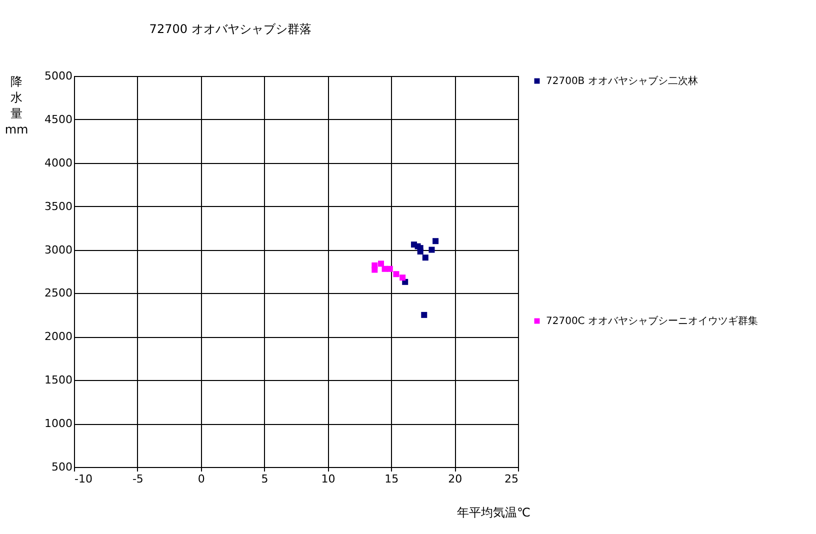 This screenshot has height=534, width=816. What do you see at coordinates (58, 76) in the screenshot?
I see `y-tick-label: 5000` at bounding box center [58, 76].